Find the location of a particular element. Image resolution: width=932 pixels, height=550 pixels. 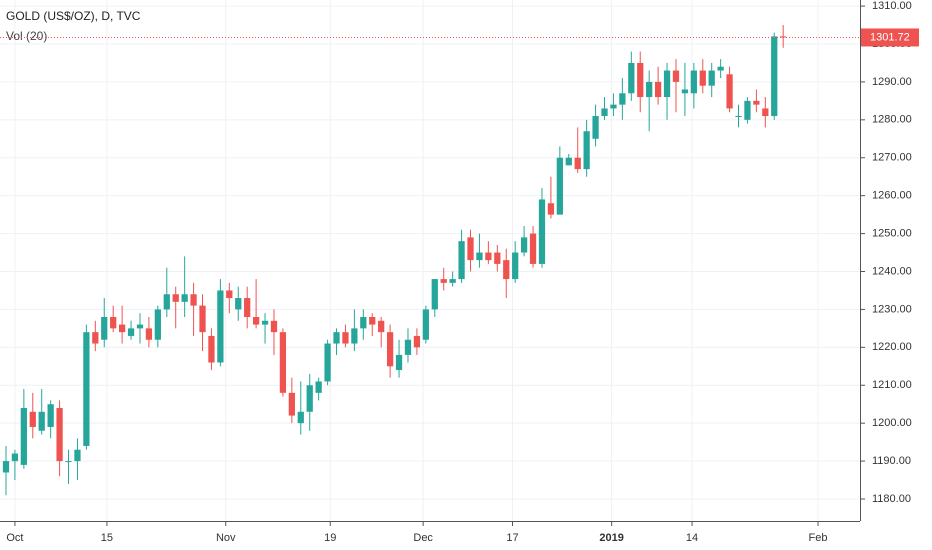

y-tick-label: 1260.00 is located at coordinates (892, 196).